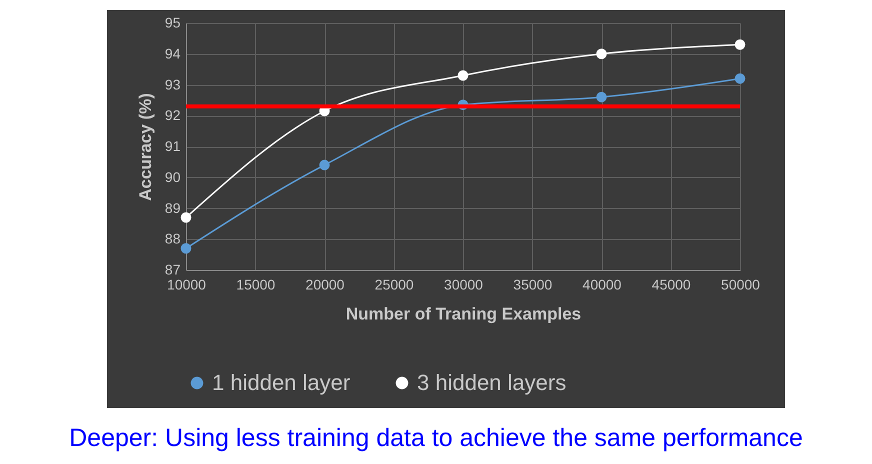  Describe the element at coordinates (281, 382) in the screenshot. I see `legend-label: 1 hidden layer` at that location.